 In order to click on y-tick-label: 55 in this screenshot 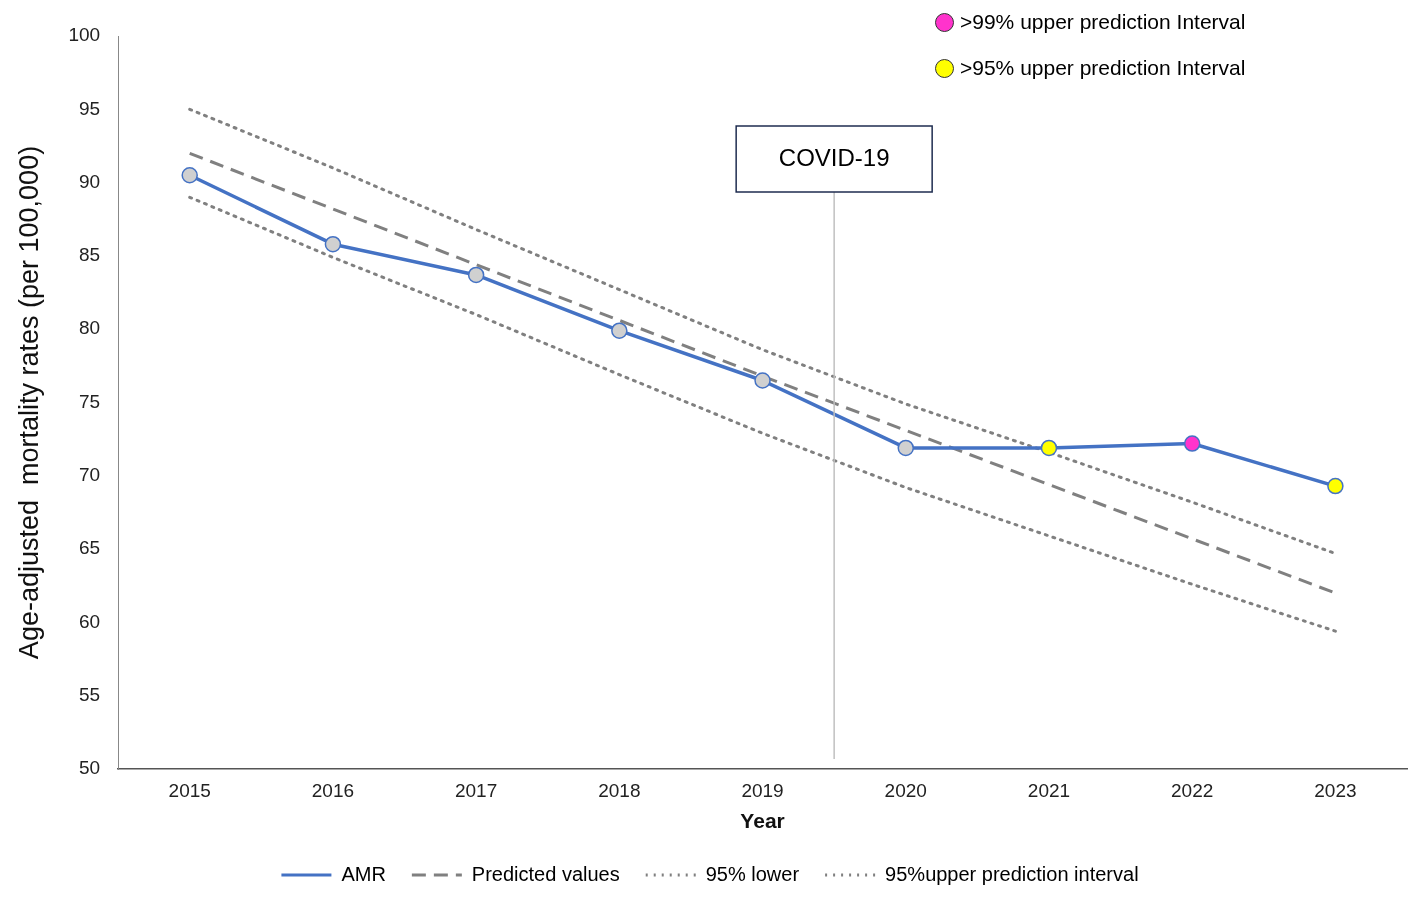, I will do `click(89, 694)`.